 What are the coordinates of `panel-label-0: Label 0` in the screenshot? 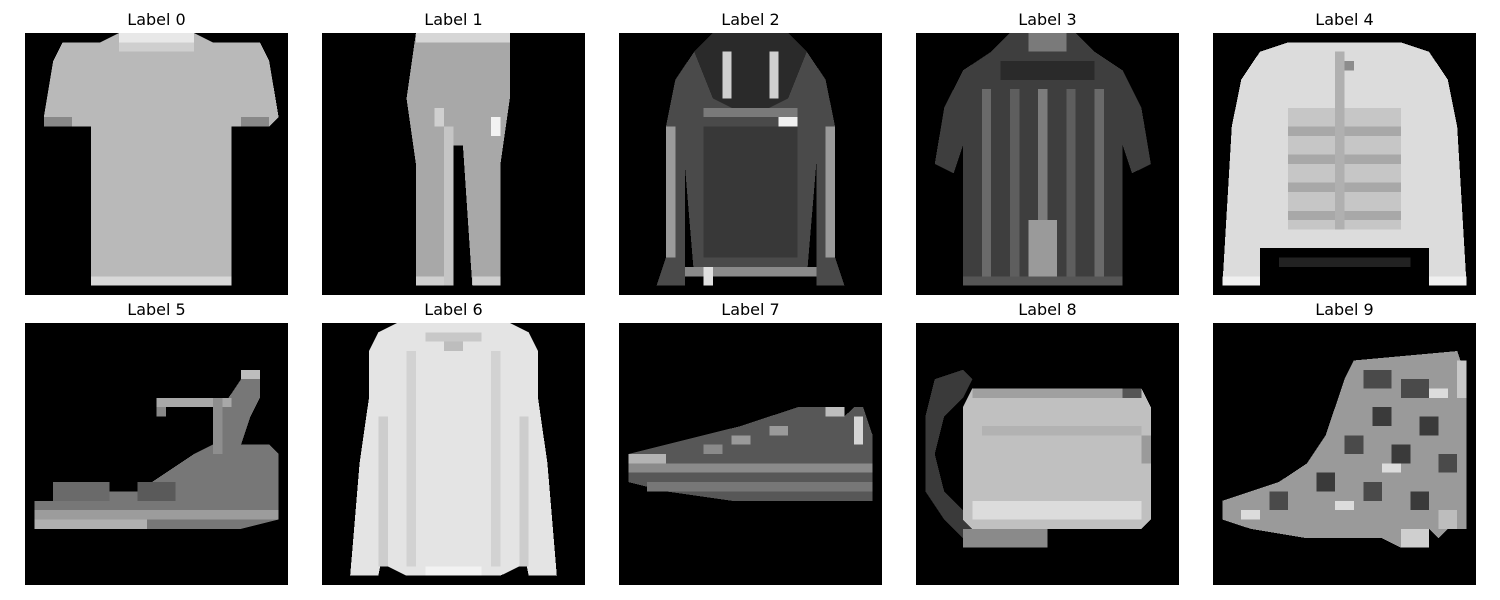 It's located at (156, 149).